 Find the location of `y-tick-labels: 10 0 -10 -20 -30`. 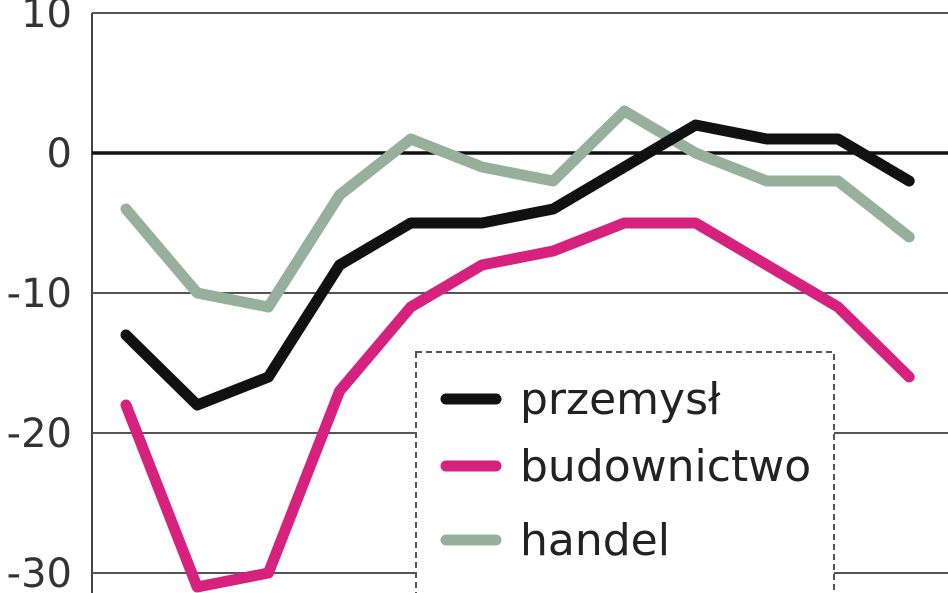

y-tick-labels: 10 0 -10 -20 -30 is located at coordinates (39, 296).